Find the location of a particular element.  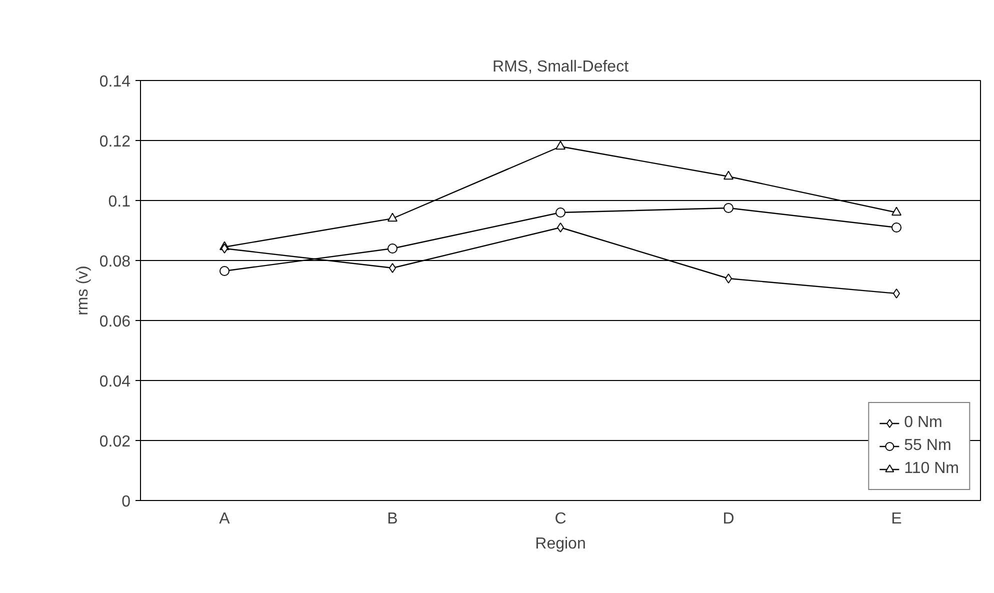

legend-label: 0 Nm is located at coordinates (923, 423).